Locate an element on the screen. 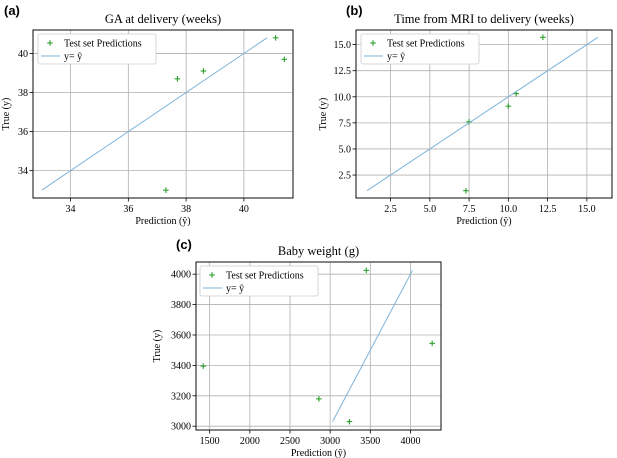 The height and width of the screenshot is (458, 617). x-tick-label: 15.0 is located at coordinates (587, 209).